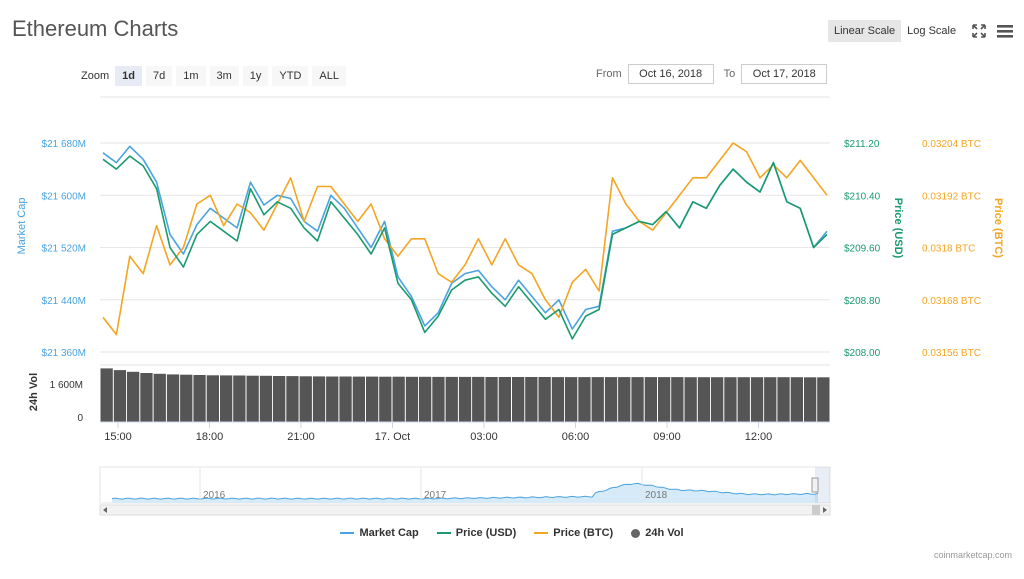 This screenshot has height=579, width=1024. Describe the element at coordinates (541, 533) in the screenshot. I see `price-btc-swatch` at that location.